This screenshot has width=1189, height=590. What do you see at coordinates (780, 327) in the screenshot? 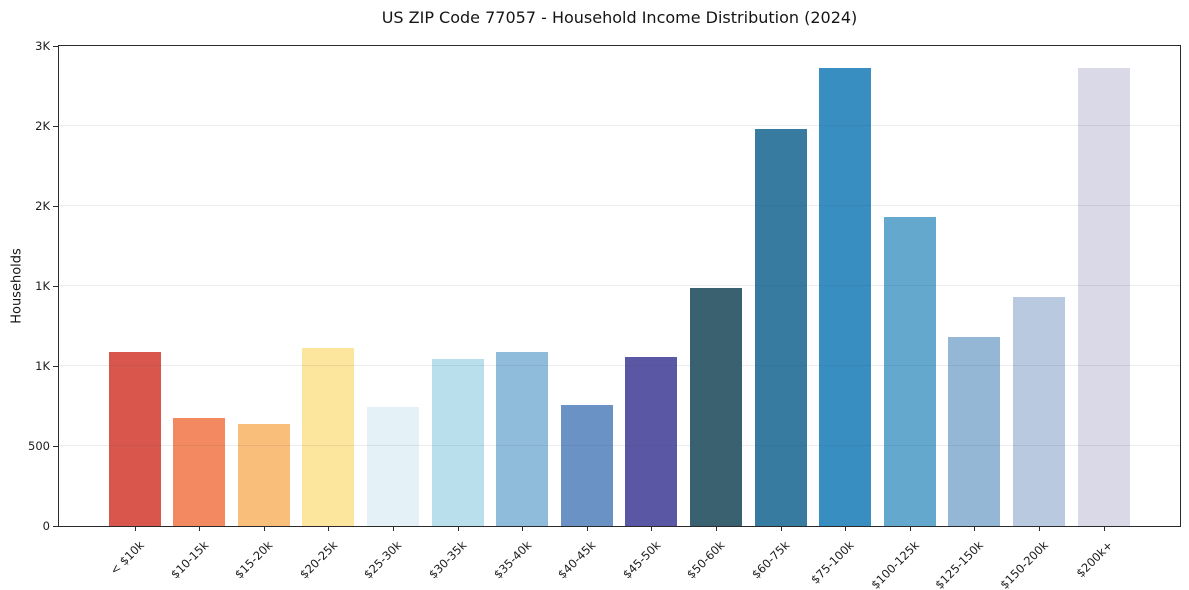
I see `bar-$60-75k` at bounding box center [780, 327].